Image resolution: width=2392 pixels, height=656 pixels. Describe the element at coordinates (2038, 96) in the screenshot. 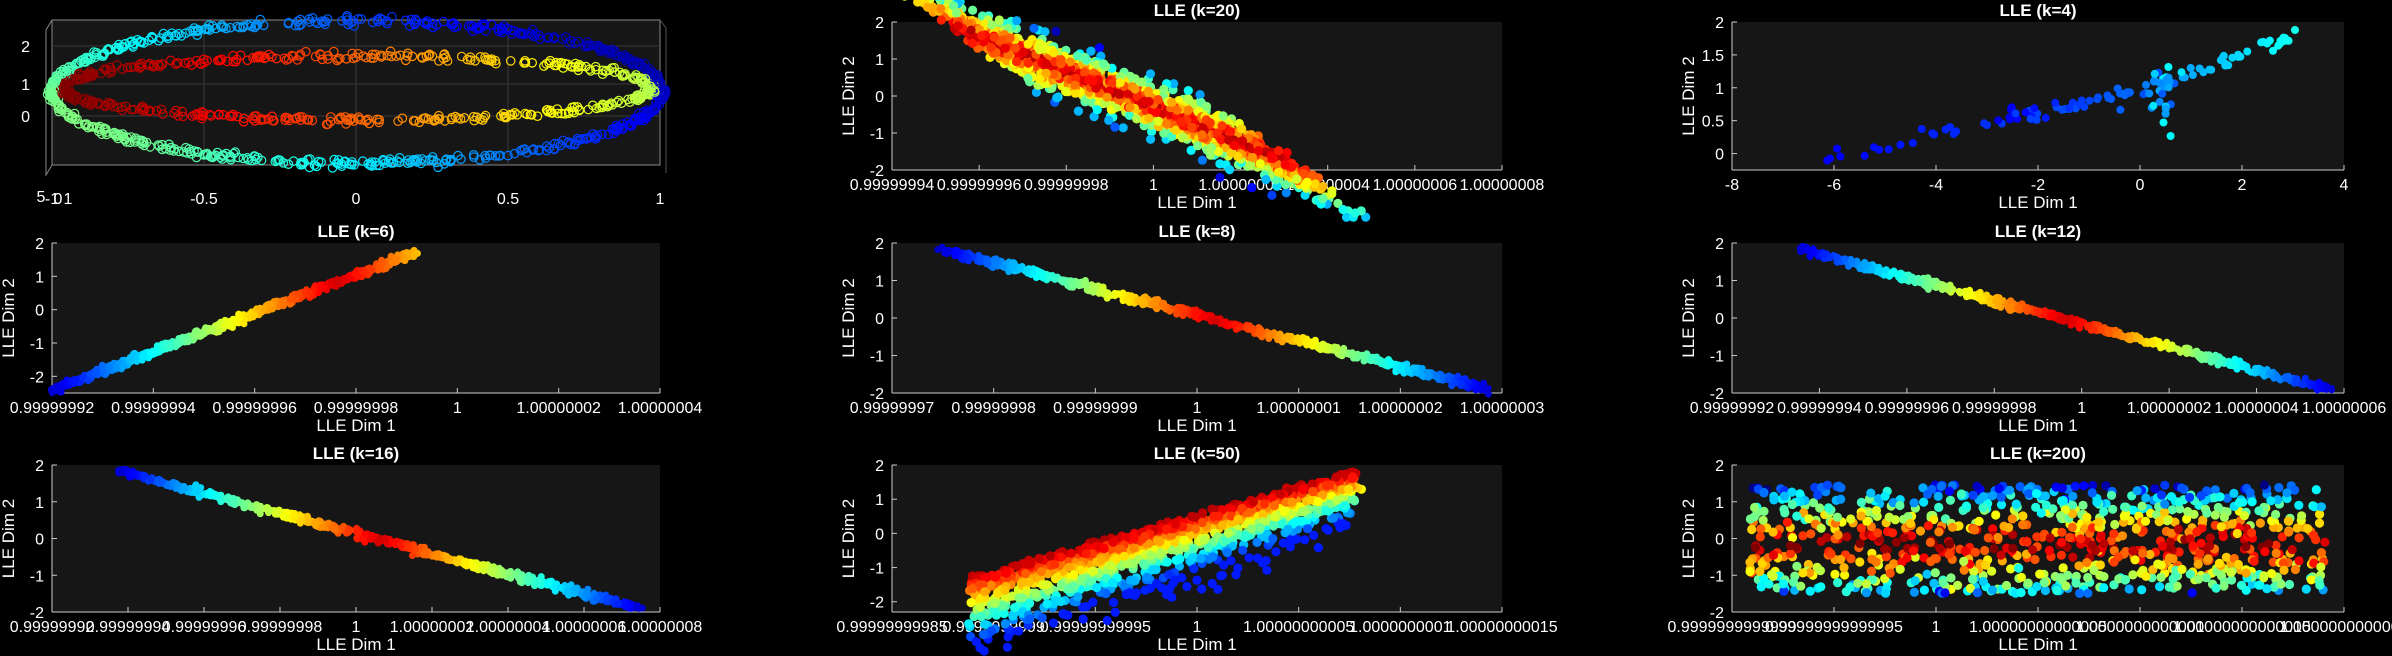

I see `plot-area` at that location.